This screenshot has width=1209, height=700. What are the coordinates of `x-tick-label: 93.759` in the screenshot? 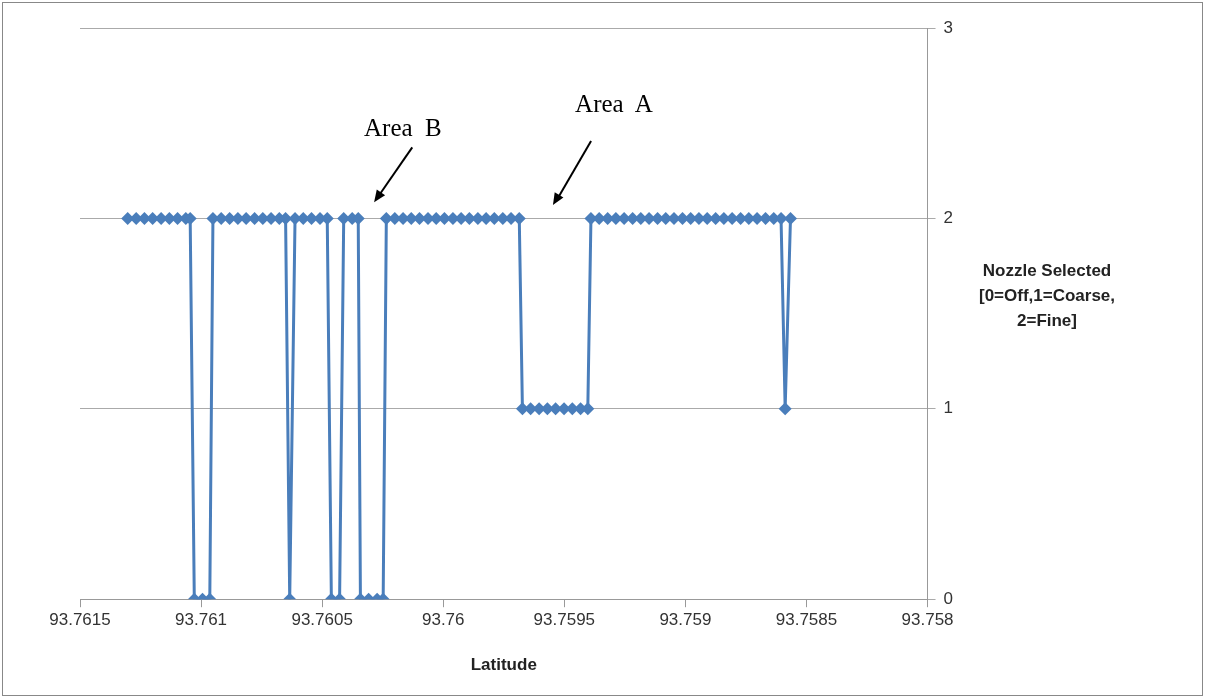 It's located at (685, 620).